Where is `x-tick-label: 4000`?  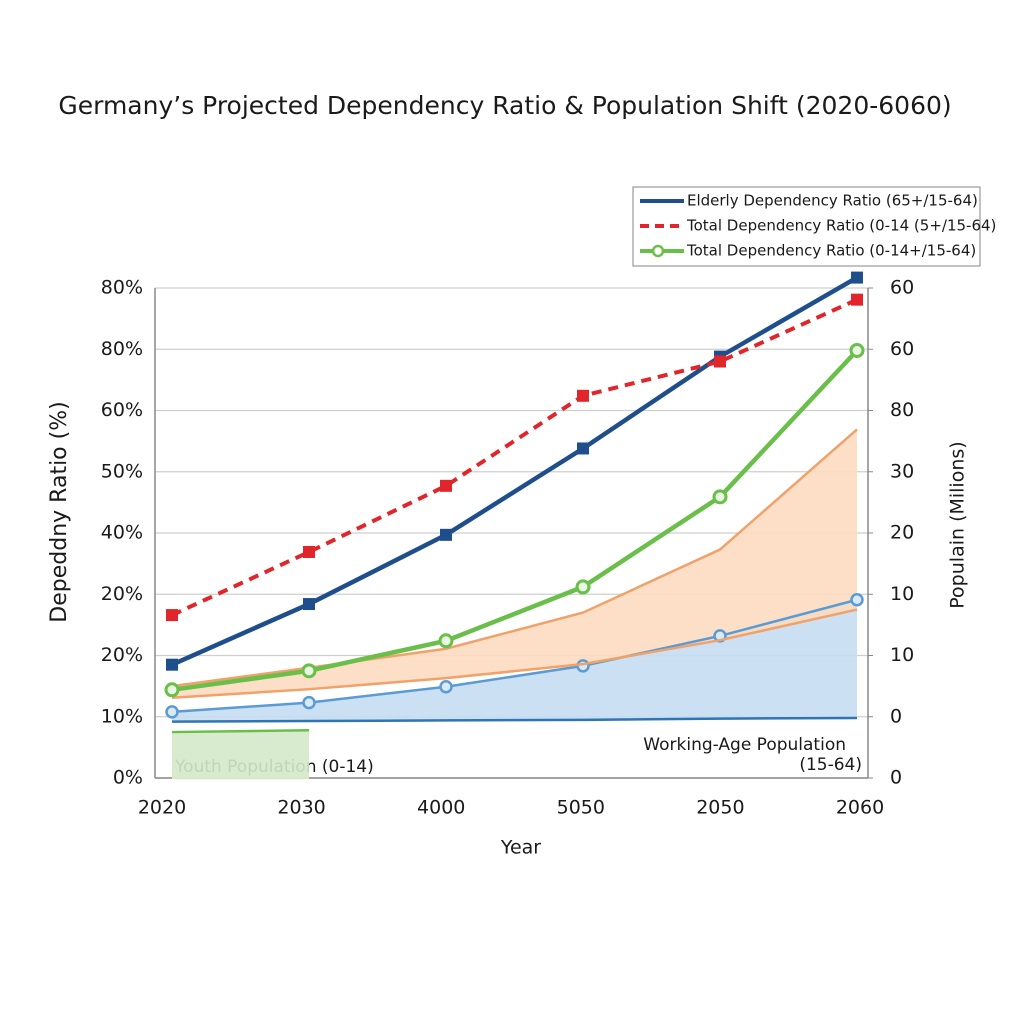
x-tick-label: 4000 is located at coordinates (441, 808).